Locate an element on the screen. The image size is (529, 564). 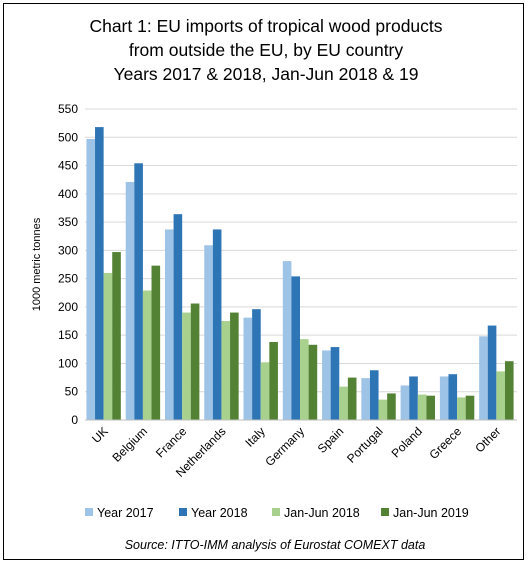
x-tick-label: Greece is located at coordinates (445, 443).